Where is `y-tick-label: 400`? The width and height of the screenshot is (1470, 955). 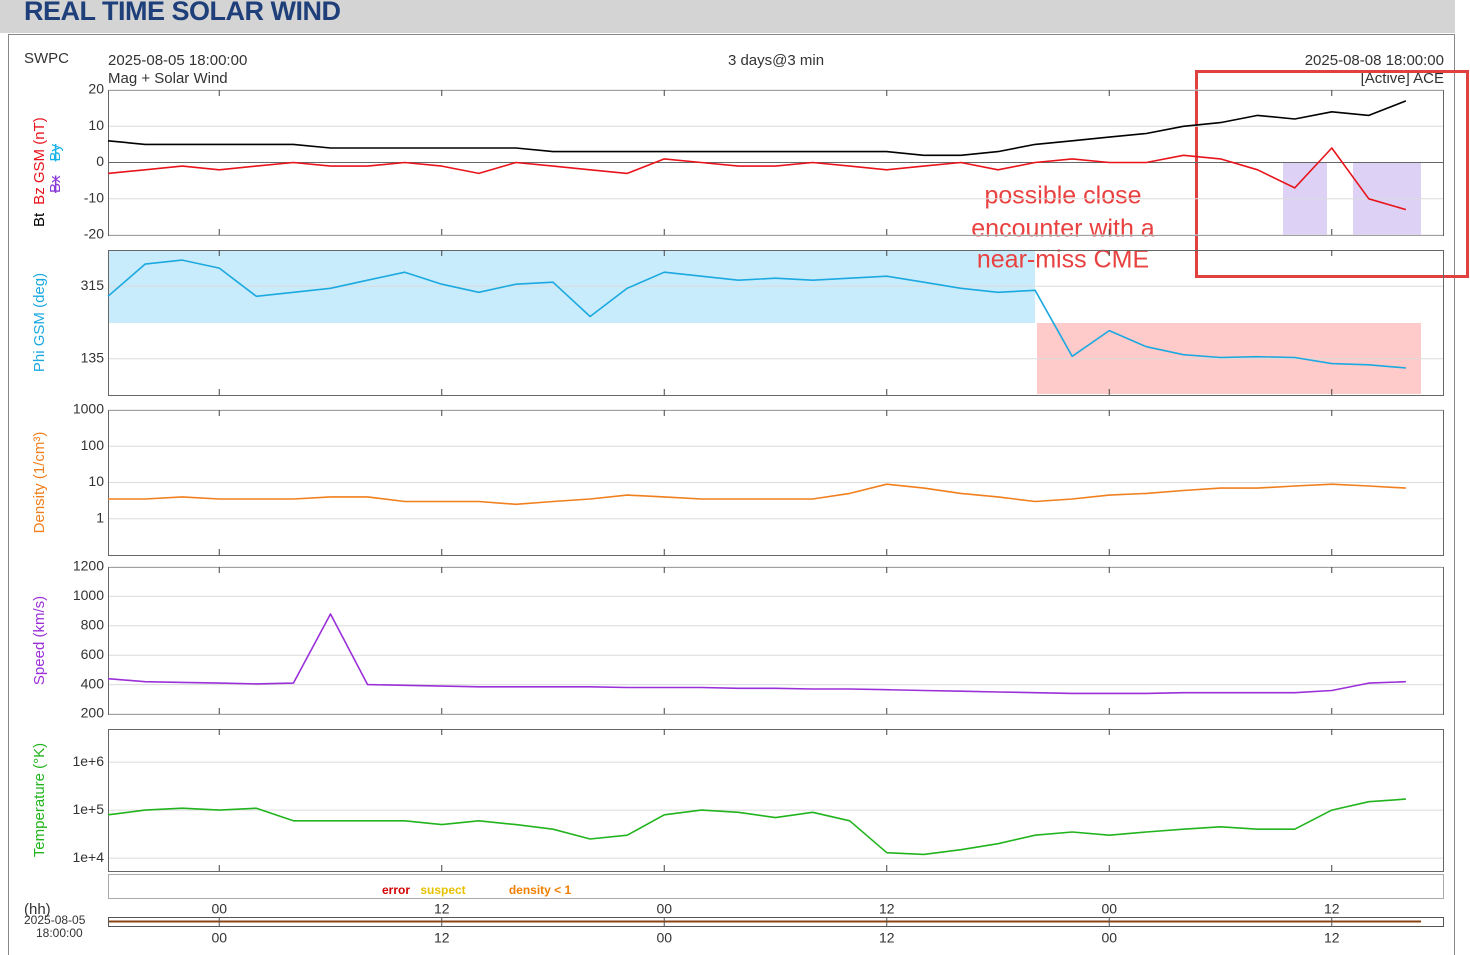 y-tick-label: 400 is located at coordinates (93, 683).